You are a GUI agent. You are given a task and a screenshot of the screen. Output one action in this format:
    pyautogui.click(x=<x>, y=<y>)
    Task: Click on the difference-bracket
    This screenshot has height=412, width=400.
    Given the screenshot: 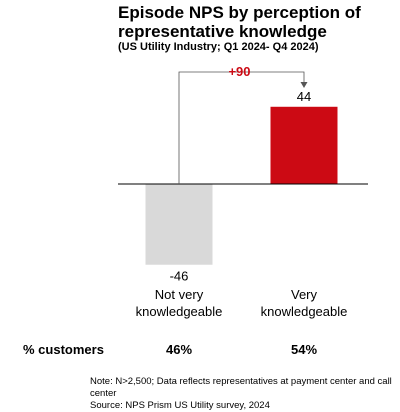 What is the action you would take?
    pyautogui.click(x=241, y=127)
    